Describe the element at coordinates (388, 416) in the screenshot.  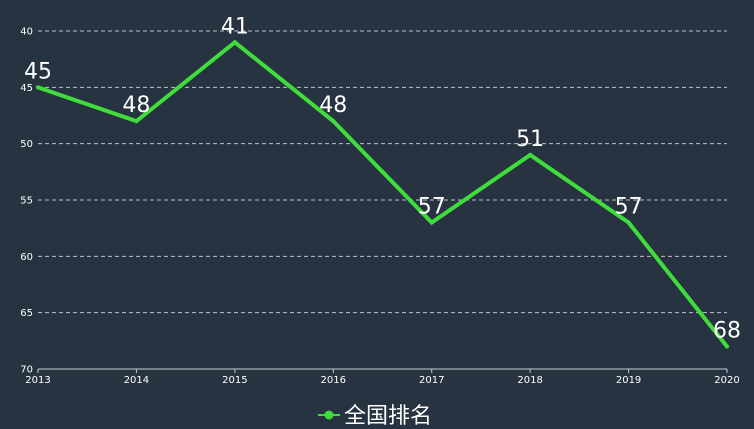
I see `legend-label: 全国排名` at that location.